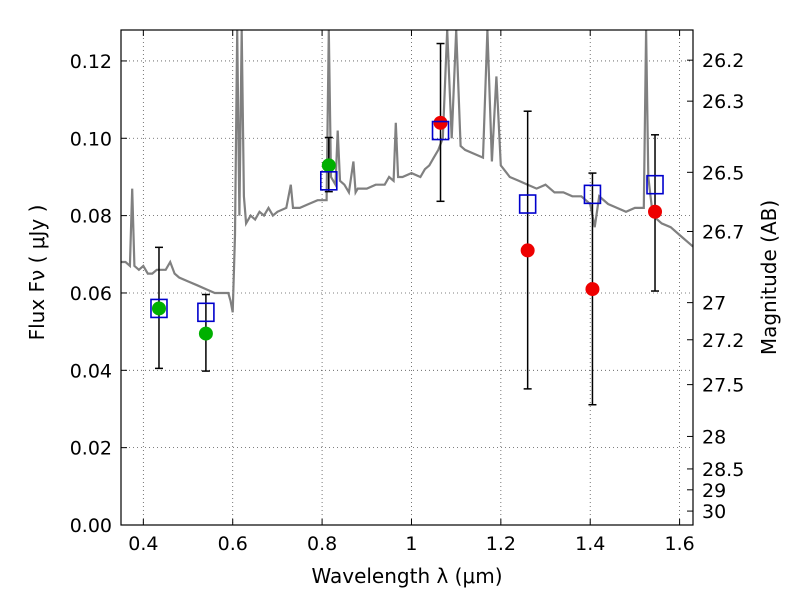  I want to click on x-tick-label: 1, so click(411, 544).